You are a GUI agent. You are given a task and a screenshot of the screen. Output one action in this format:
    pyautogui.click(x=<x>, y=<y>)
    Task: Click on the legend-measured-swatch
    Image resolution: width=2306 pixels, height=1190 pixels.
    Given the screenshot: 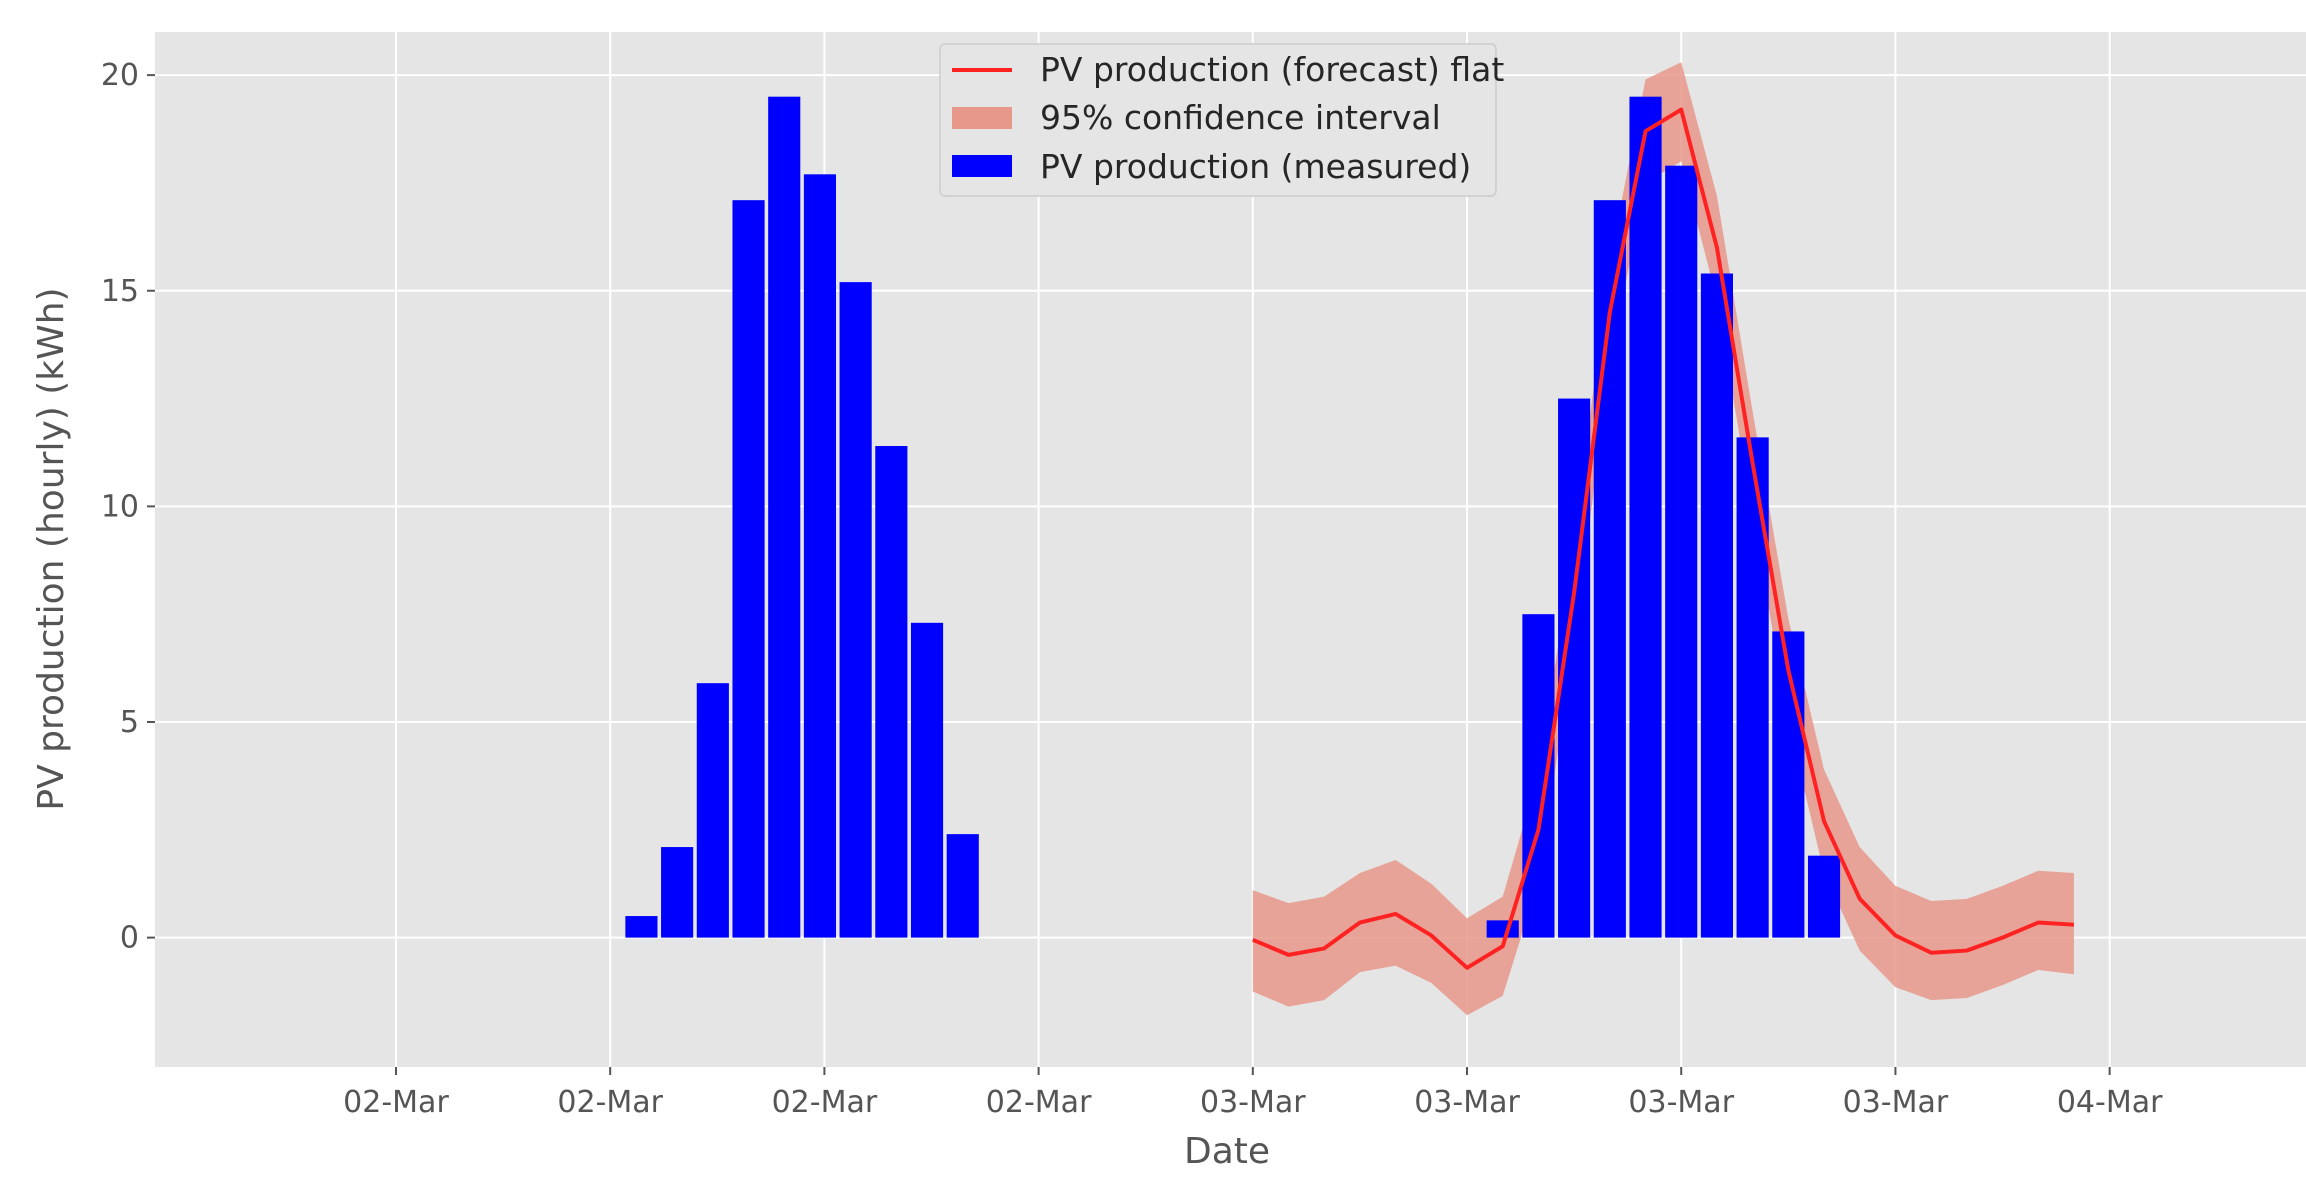 What is the action you would take?
    pyautogui.click(x=982, y=166)
    